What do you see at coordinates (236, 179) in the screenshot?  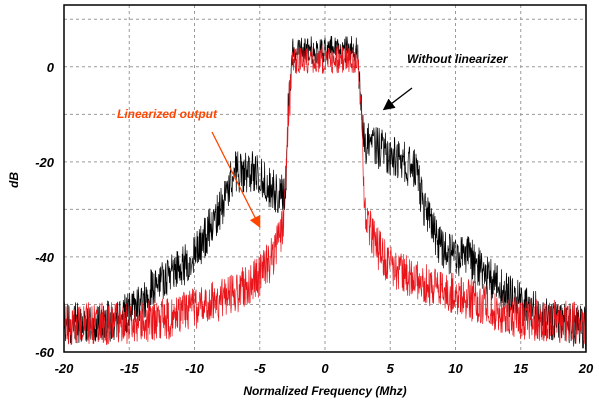 I see `annotation-arrow-linearized-output` at bounding box center [236, 179].